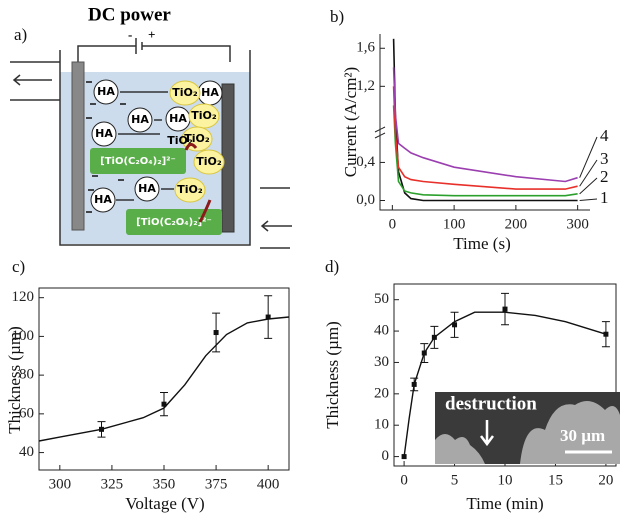 The height and width of the screenshot is (521, 630). I want to click on migration-arrow, so click(145, 146).